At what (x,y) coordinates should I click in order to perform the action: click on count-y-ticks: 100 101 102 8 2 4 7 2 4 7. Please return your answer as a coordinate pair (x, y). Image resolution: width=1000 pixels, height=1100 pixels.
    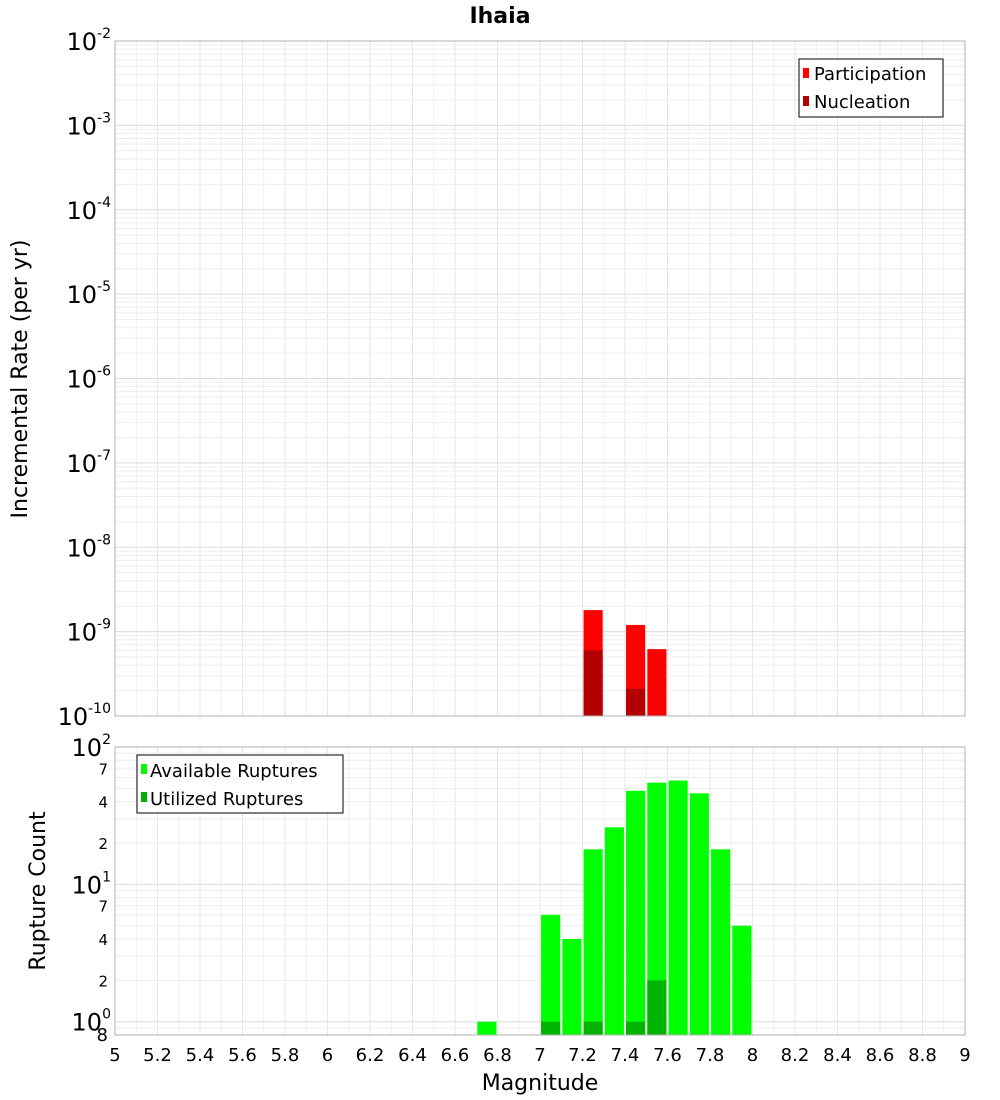
    Looking at the image, I should click on (91, 889).